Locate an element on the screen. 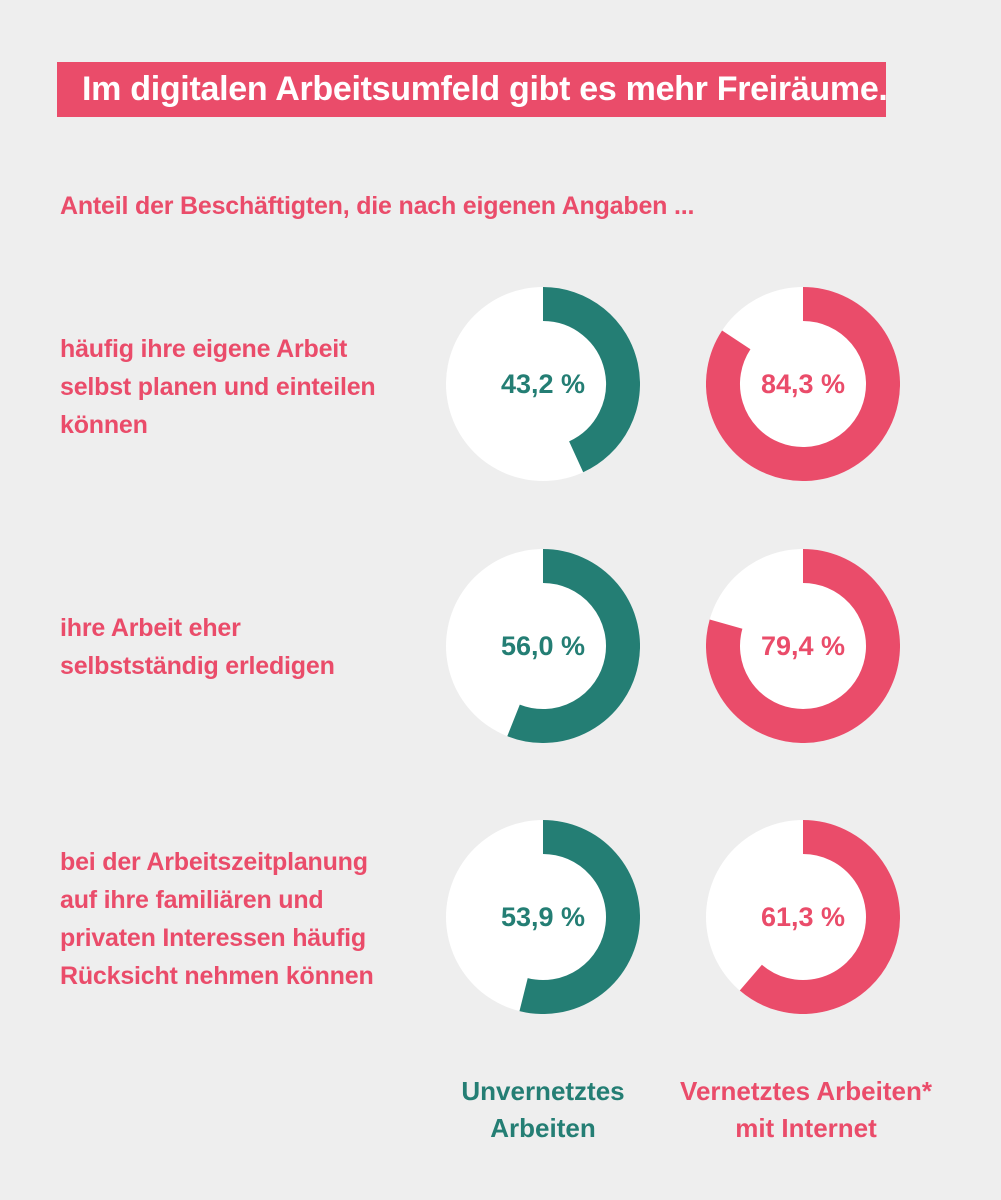 This screenshot has width=1001, height=1200. row-label-2: ihre Arbeit eher selbstständig erledigen is located at coordinates (250, 647).